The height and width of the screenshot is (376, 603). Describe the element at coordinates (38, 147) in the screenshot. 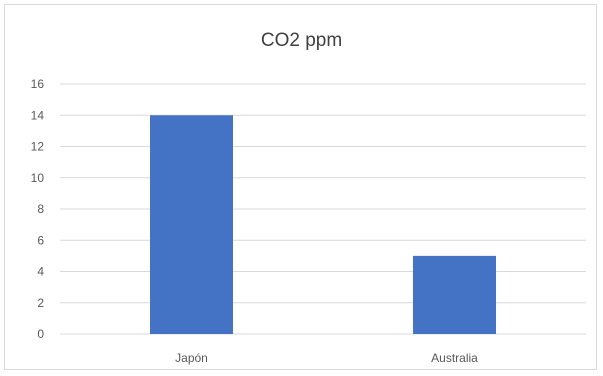

I see `y-tick-label: 12` at that location.